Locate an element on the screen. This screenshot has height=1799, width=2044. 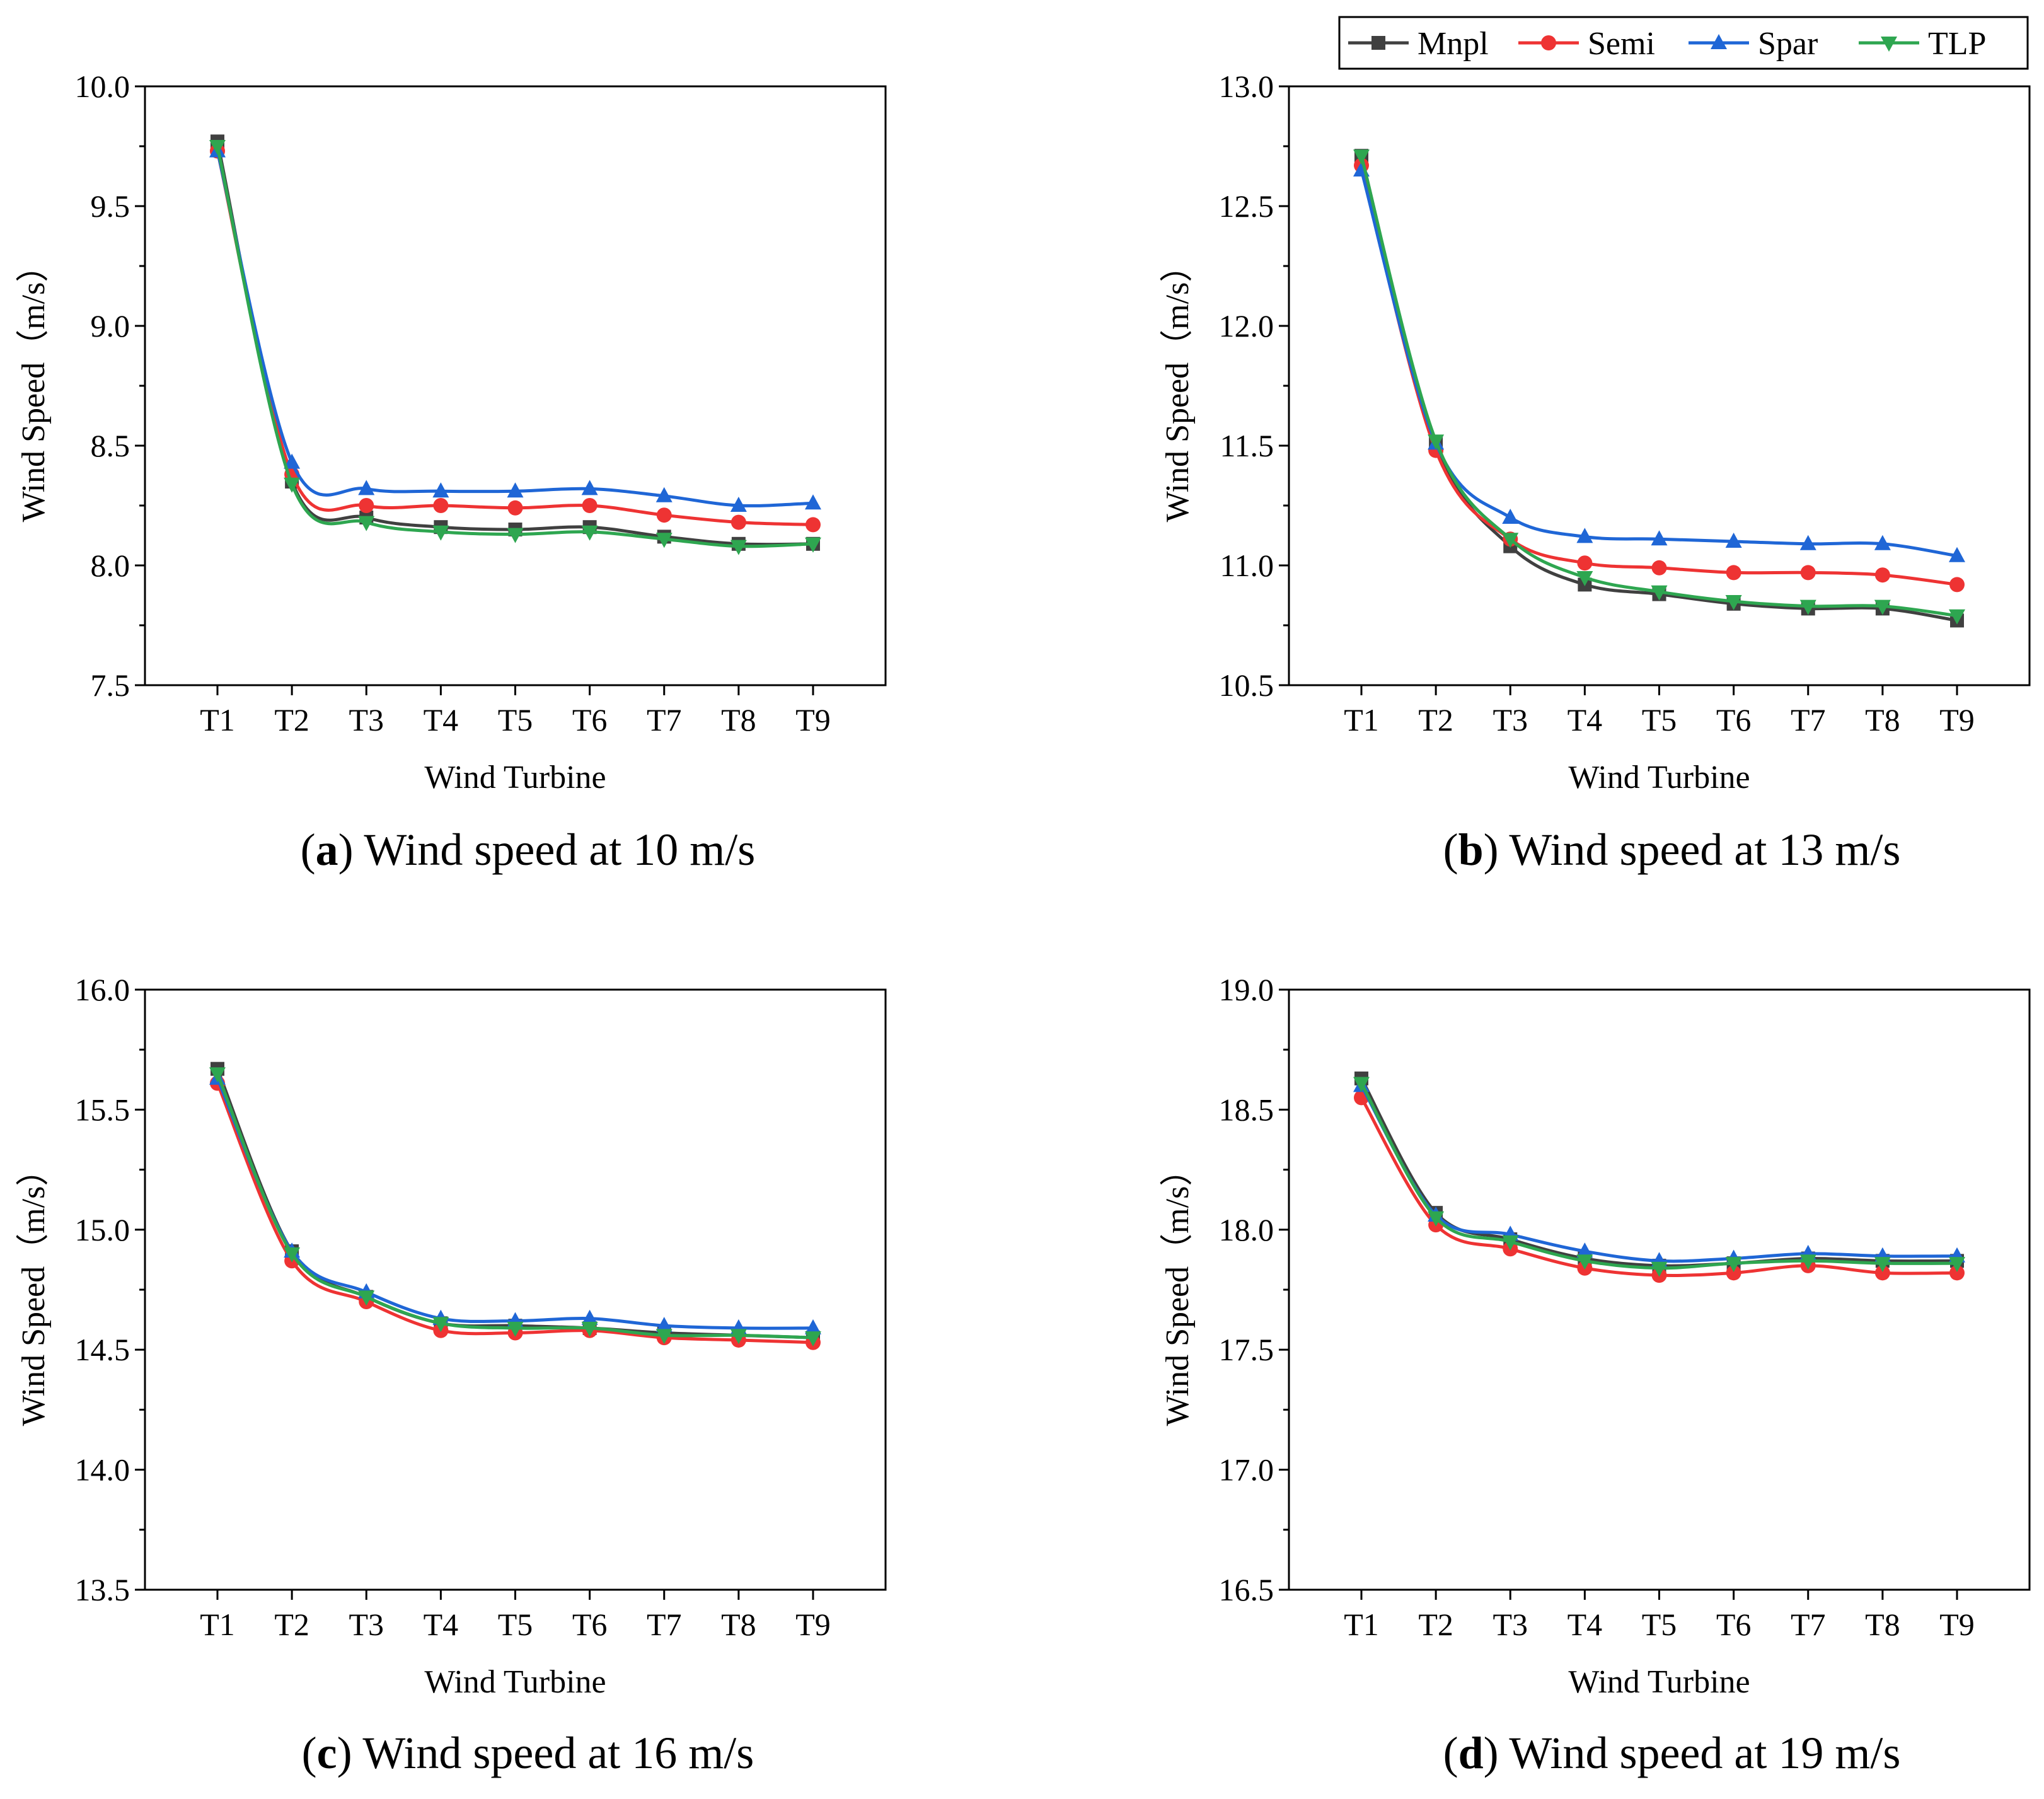
x-tick-label: T9 is located at coordinates (1957, 720).